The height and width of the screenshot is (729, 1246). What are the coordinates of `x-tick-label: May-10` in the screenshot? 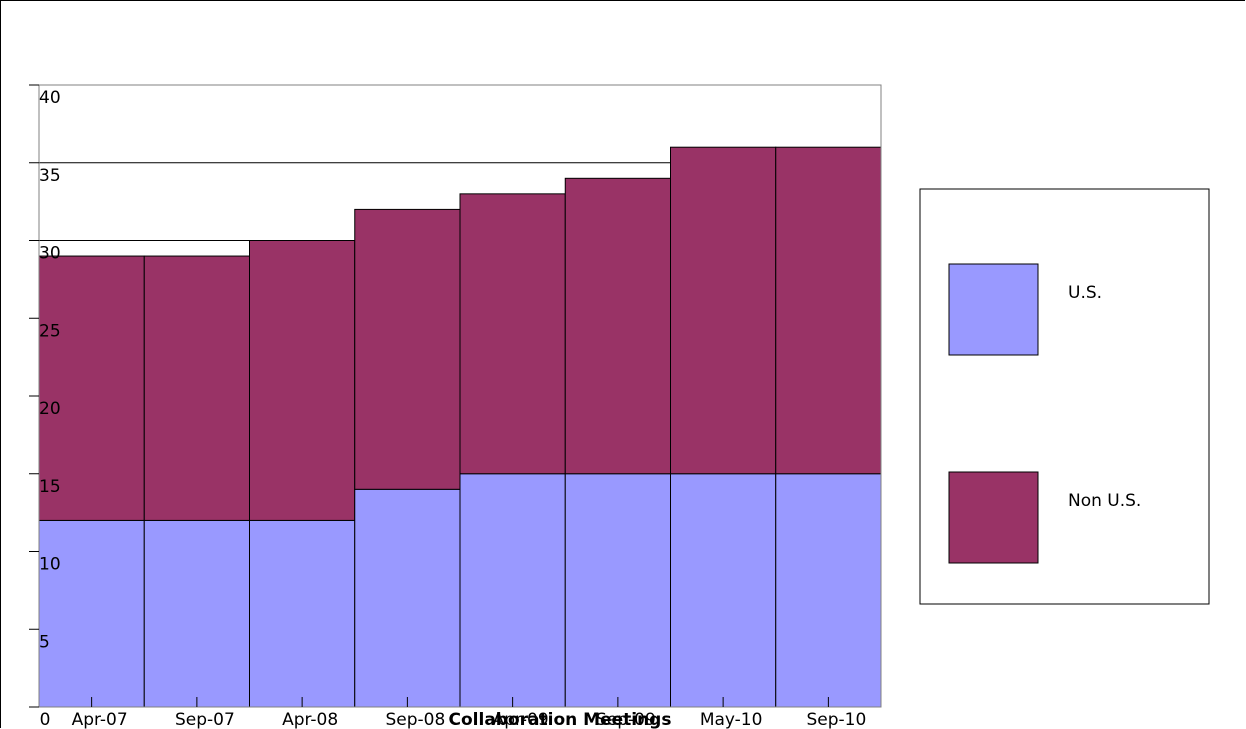 It's located at (731, 719).